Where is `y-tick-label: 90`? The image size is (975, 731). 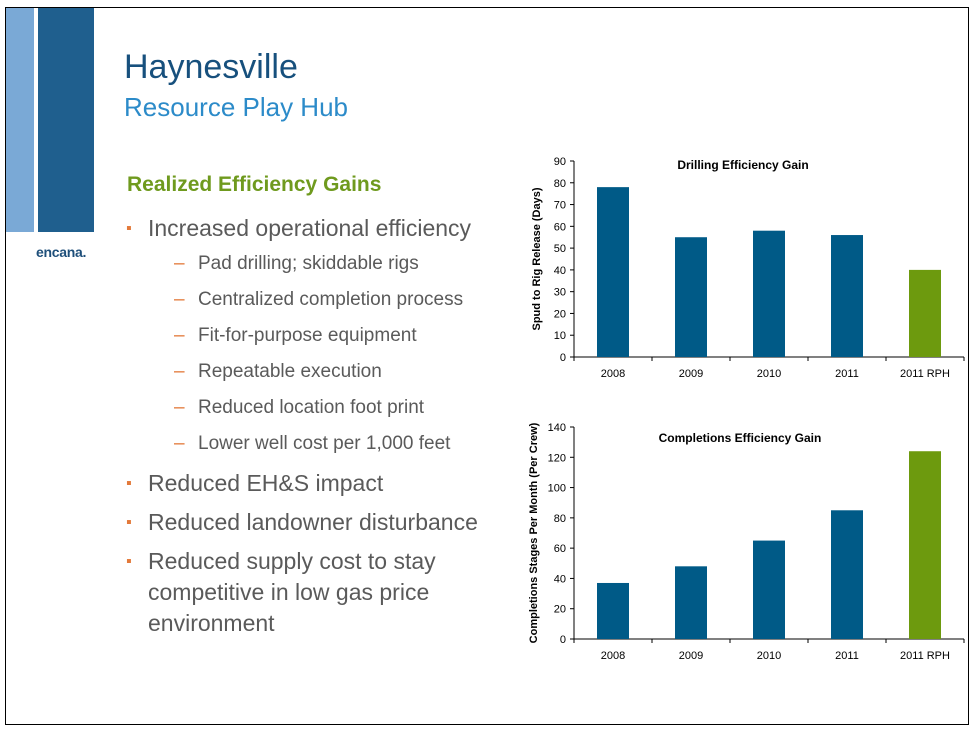
y-tick-label: 90 is located at coordinates (560, 162).